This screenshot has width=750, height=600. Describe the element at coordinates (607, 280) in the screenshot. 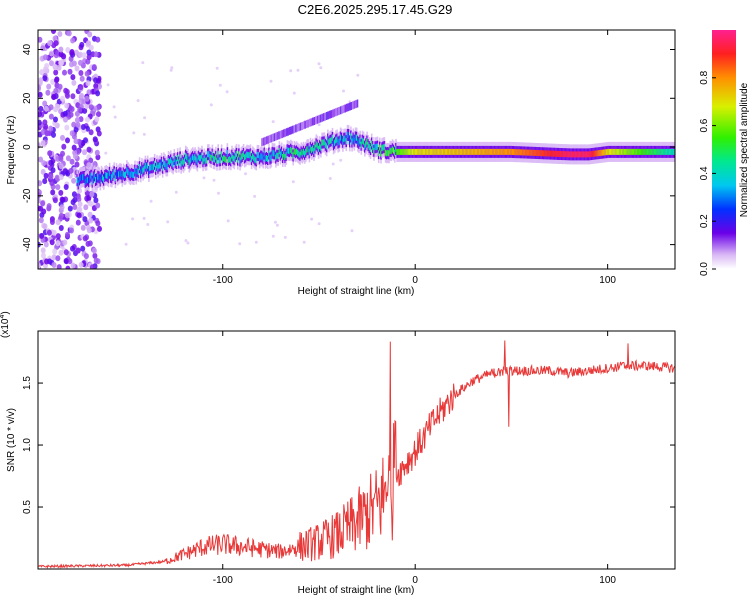

I see `x-tick-label: 100` at that location.